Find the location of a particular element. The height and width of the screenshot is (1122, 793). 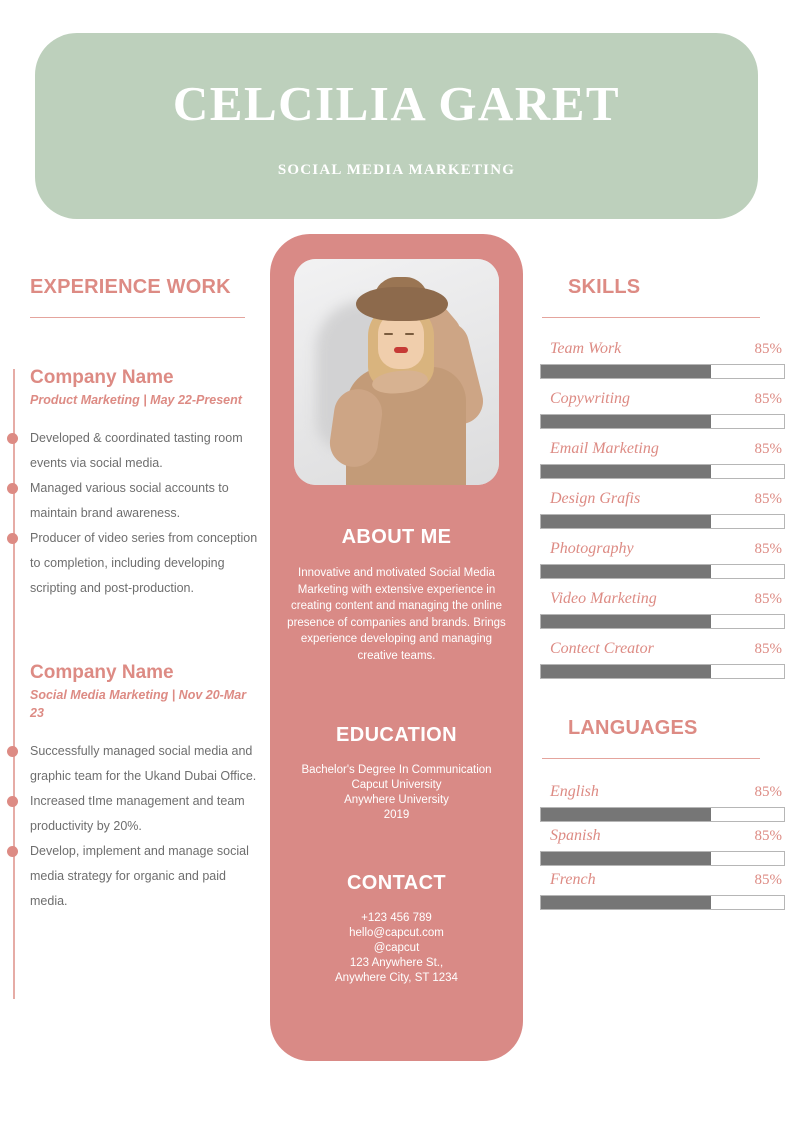

education-line: 2019 is located at coordinates (396, 815).